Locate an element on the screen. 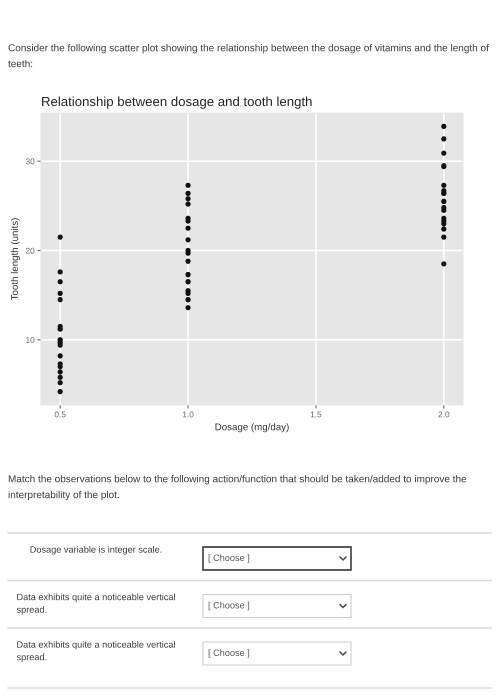  y-tick-label: 20 is located at coordinates (30, 251).